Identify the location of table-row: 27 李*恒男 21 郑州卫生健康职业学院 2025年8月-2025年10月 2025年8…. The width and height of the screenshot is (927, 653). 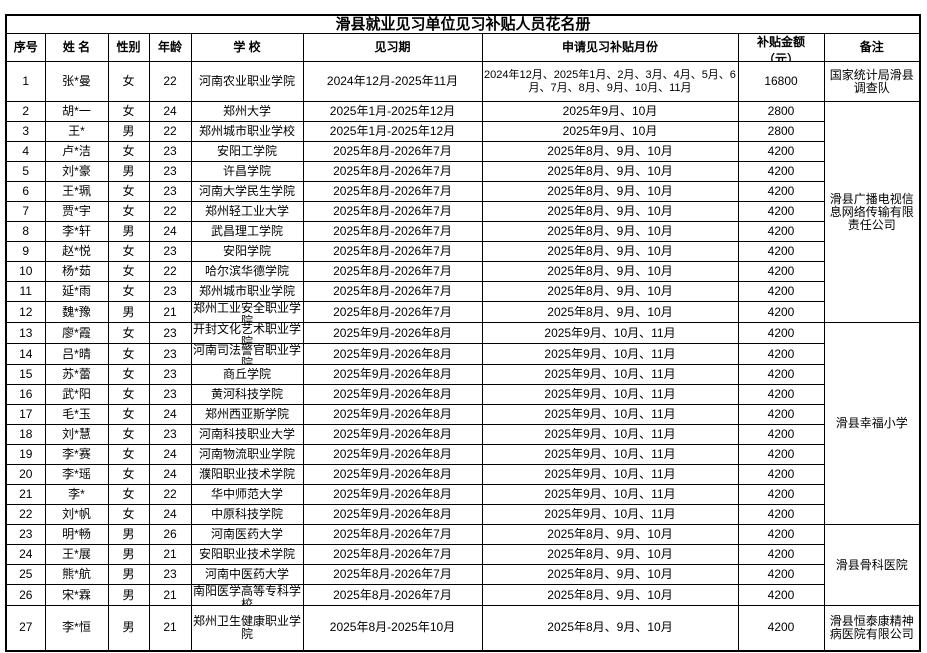
(463, 628).